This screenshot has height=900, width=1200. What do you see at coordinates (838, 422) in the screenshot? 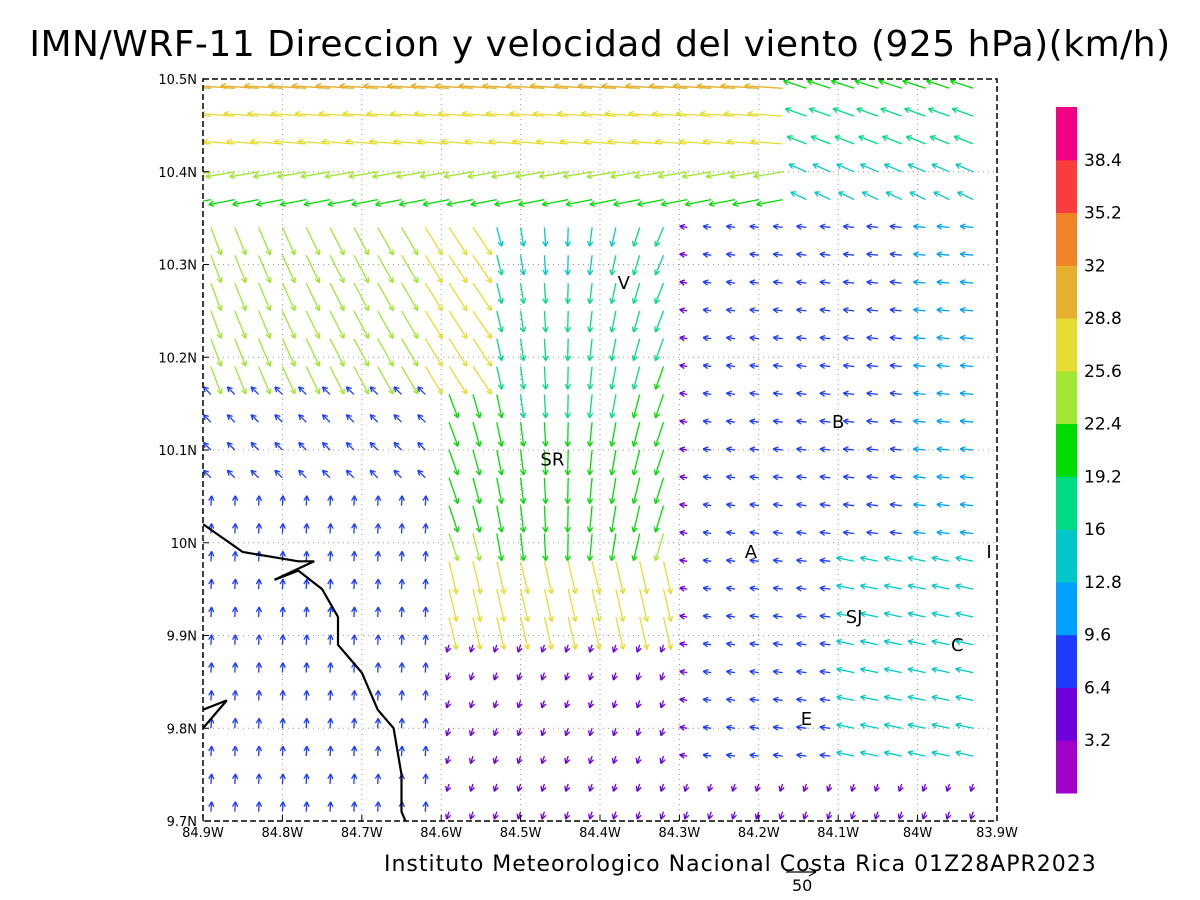
I see `place-label: B` at bounding box center [838, 422].